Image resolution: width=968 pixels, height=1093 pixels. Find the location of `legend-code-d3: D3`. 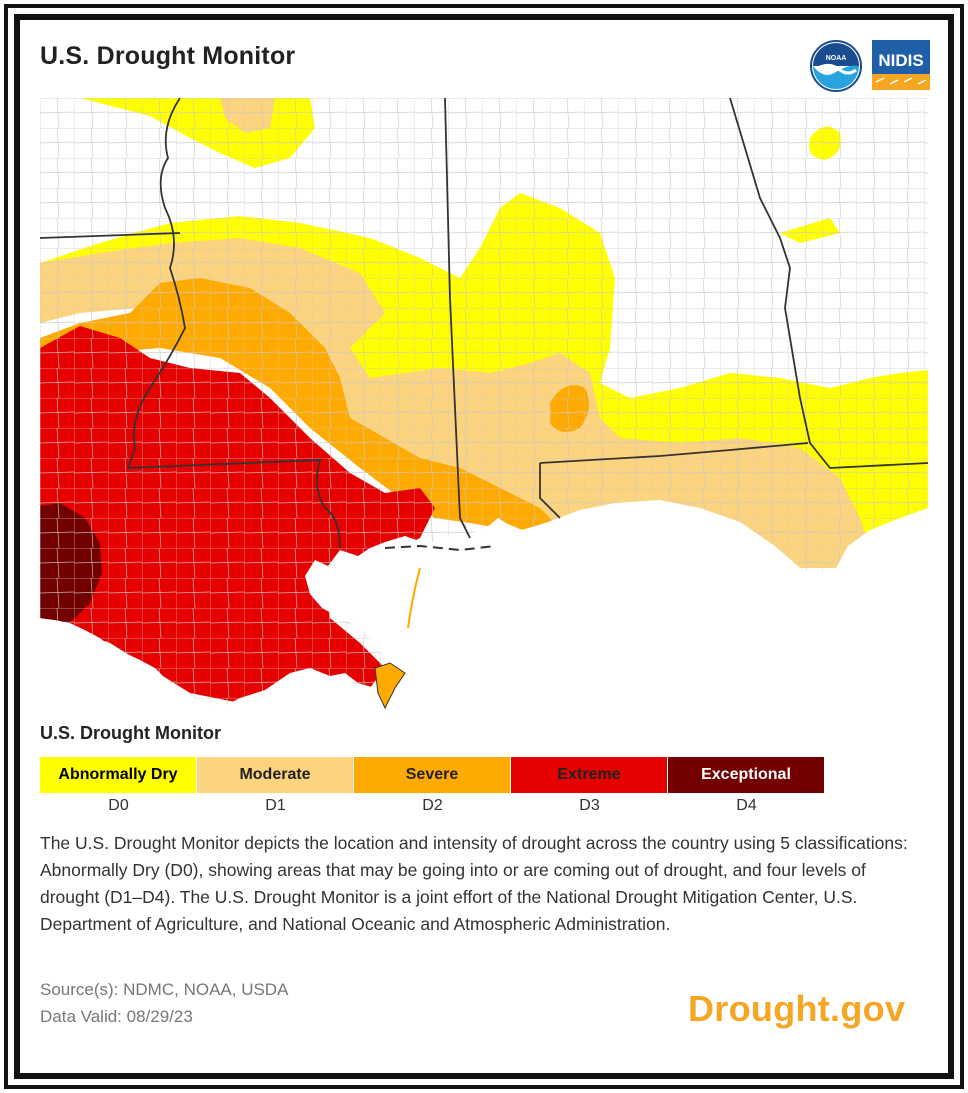

legend-code-d3: D3 is located at coordinates (589, 805).